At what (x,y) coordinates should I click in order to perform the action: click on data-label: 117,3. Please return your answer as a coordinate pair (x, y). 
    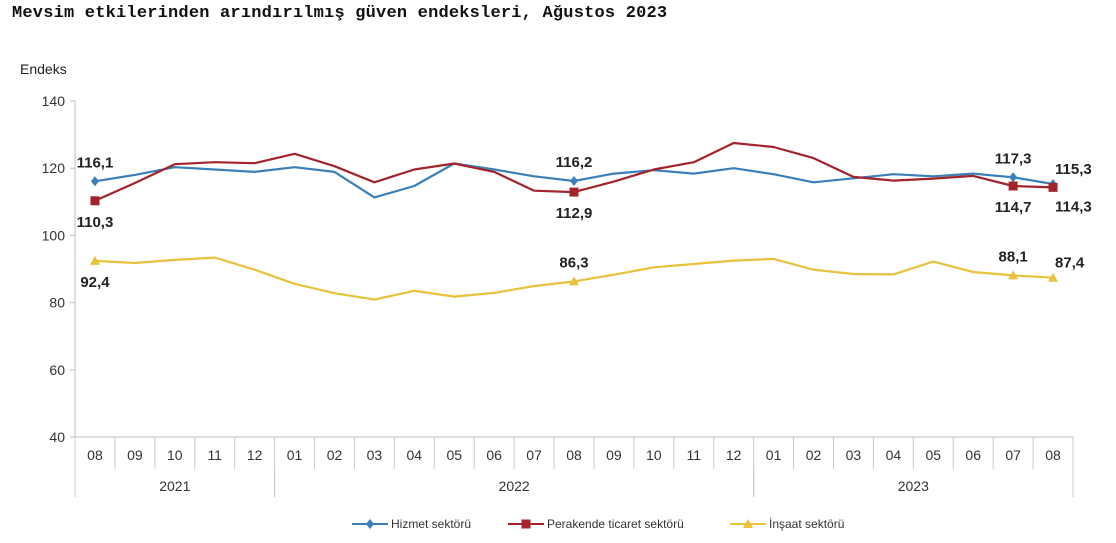
    Looking at the image, I should click on (1013, 158).